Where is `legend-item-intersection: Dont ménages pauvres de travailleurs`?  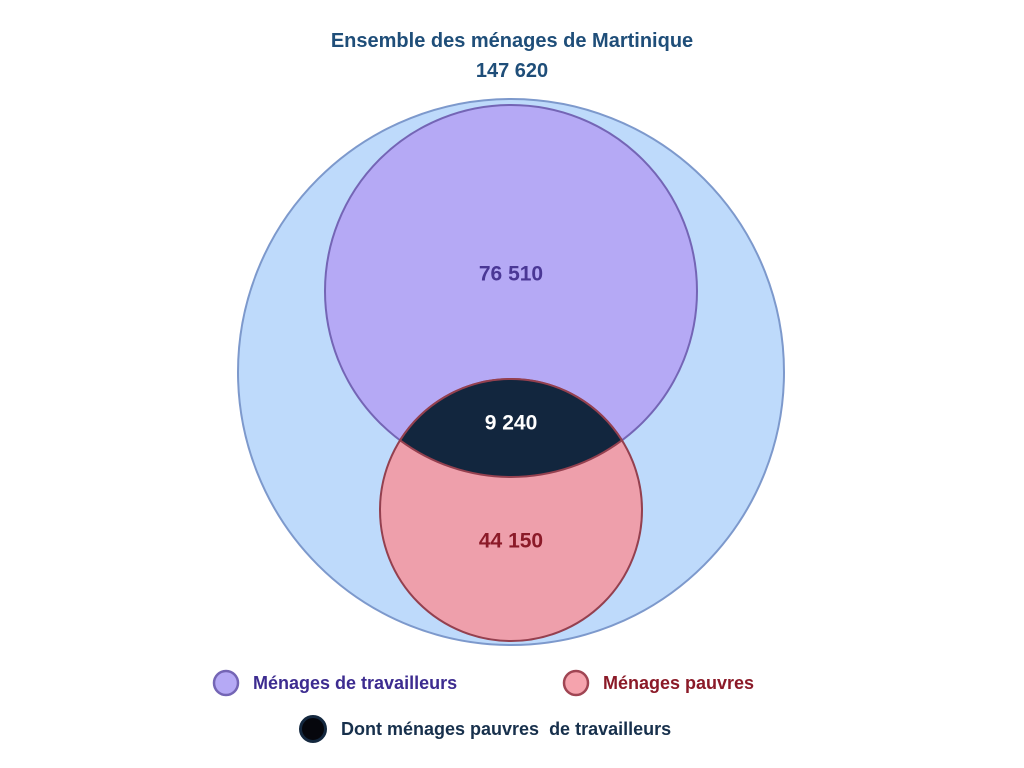 legend-item-intersection: Dont ménages pauvres de travailleurs is located at coordinates (484, 729).